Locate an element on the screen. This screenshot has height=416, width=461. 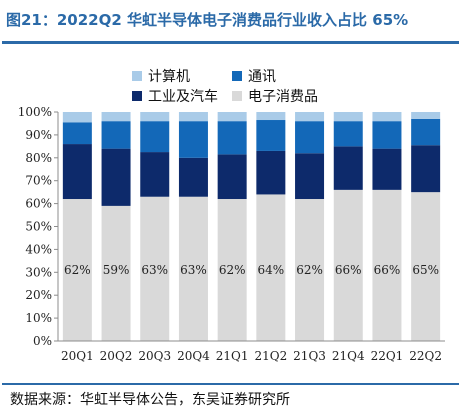
data-label: 59% is located at coordinates (116, 270).